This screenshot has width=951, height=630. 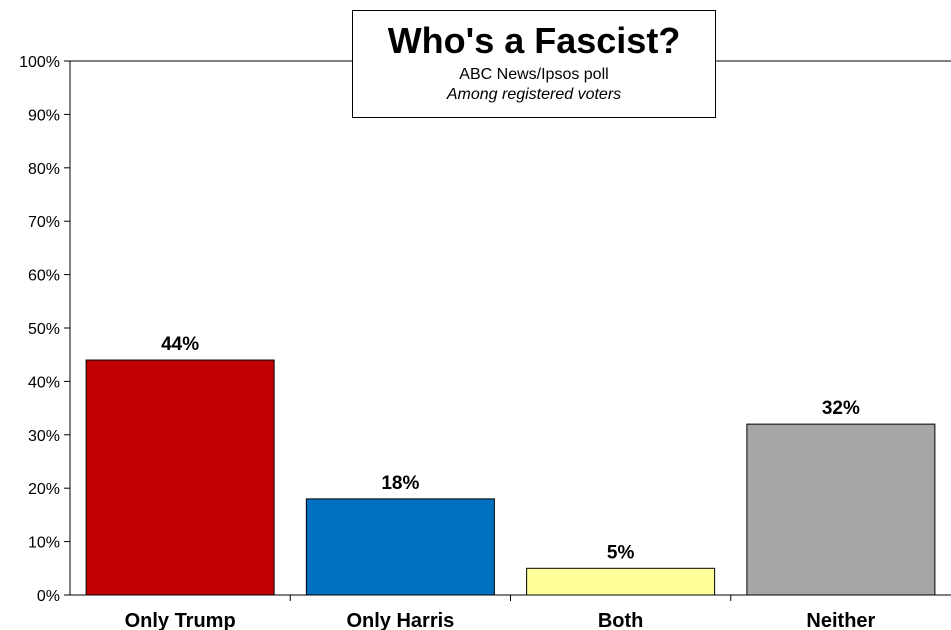 I want to click on y-tick-label: 70%, so click(x=44, y=222).